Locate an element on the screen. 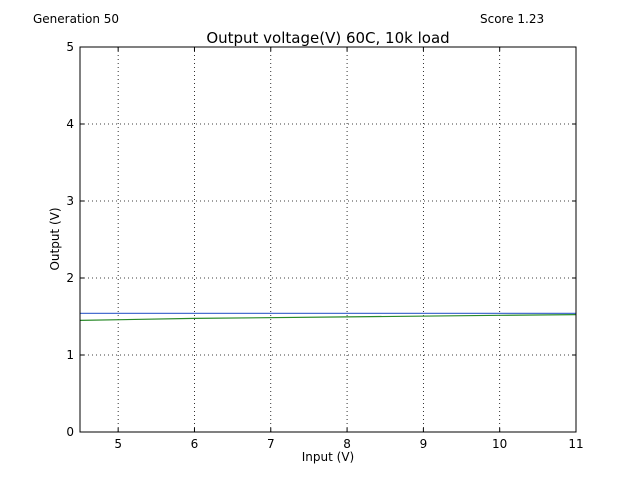 The height and width of the screenshot is (480, 640). y-axis-label: Output (V) is located at coordinates (55, 238).